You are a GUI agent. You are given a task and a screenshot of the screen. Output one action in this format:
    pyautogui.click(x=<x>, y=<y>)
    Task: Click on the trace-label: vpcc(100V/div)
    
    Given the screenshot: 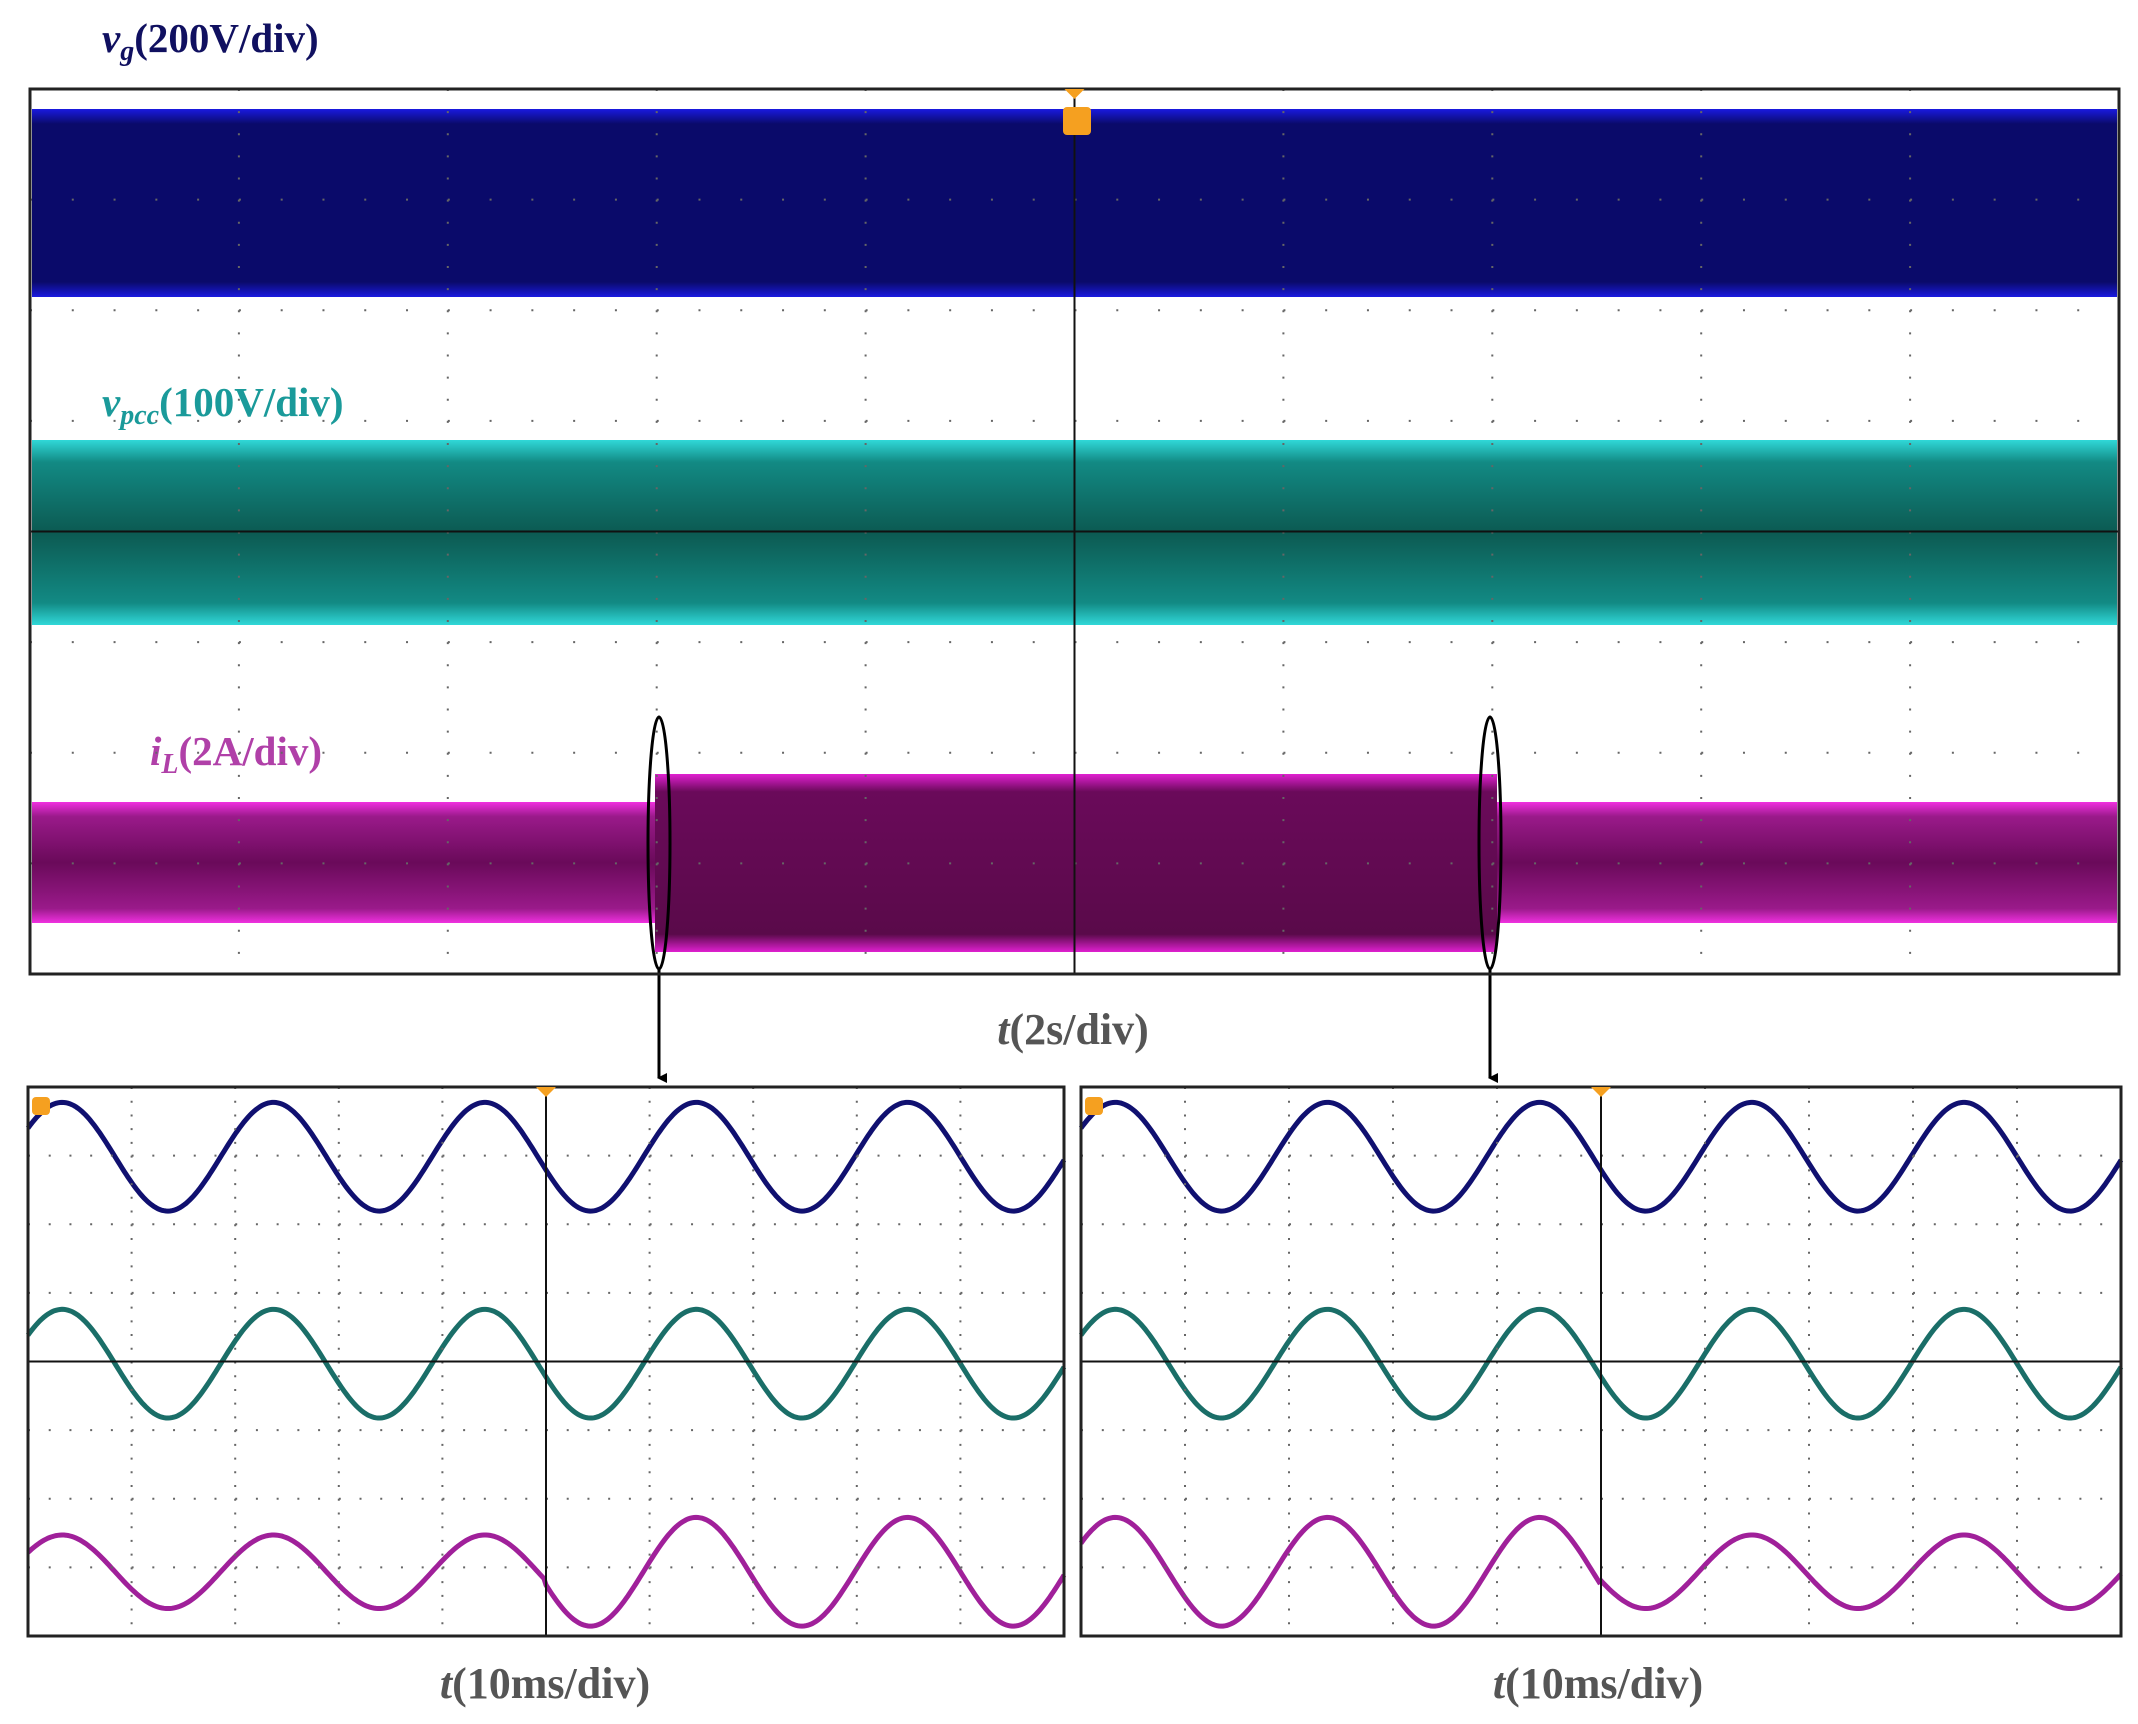 What is the action you would take?
    pyautogui.click(x=223, y=405)
    